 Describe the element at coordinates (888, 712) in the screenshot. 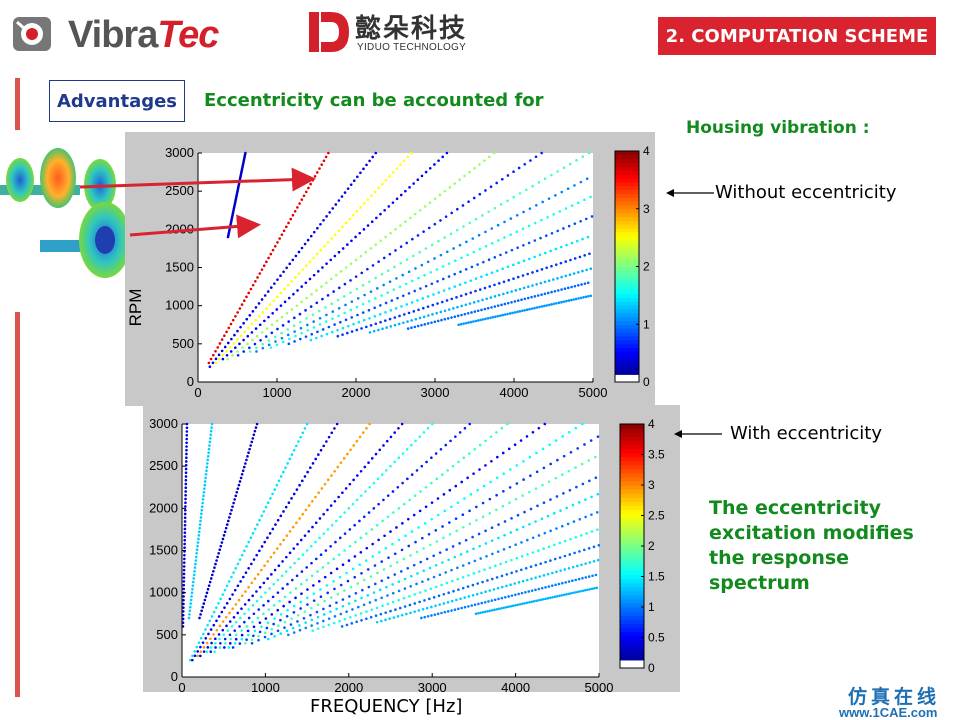

I see `watermark-url: www.1CAE.com` at that location.